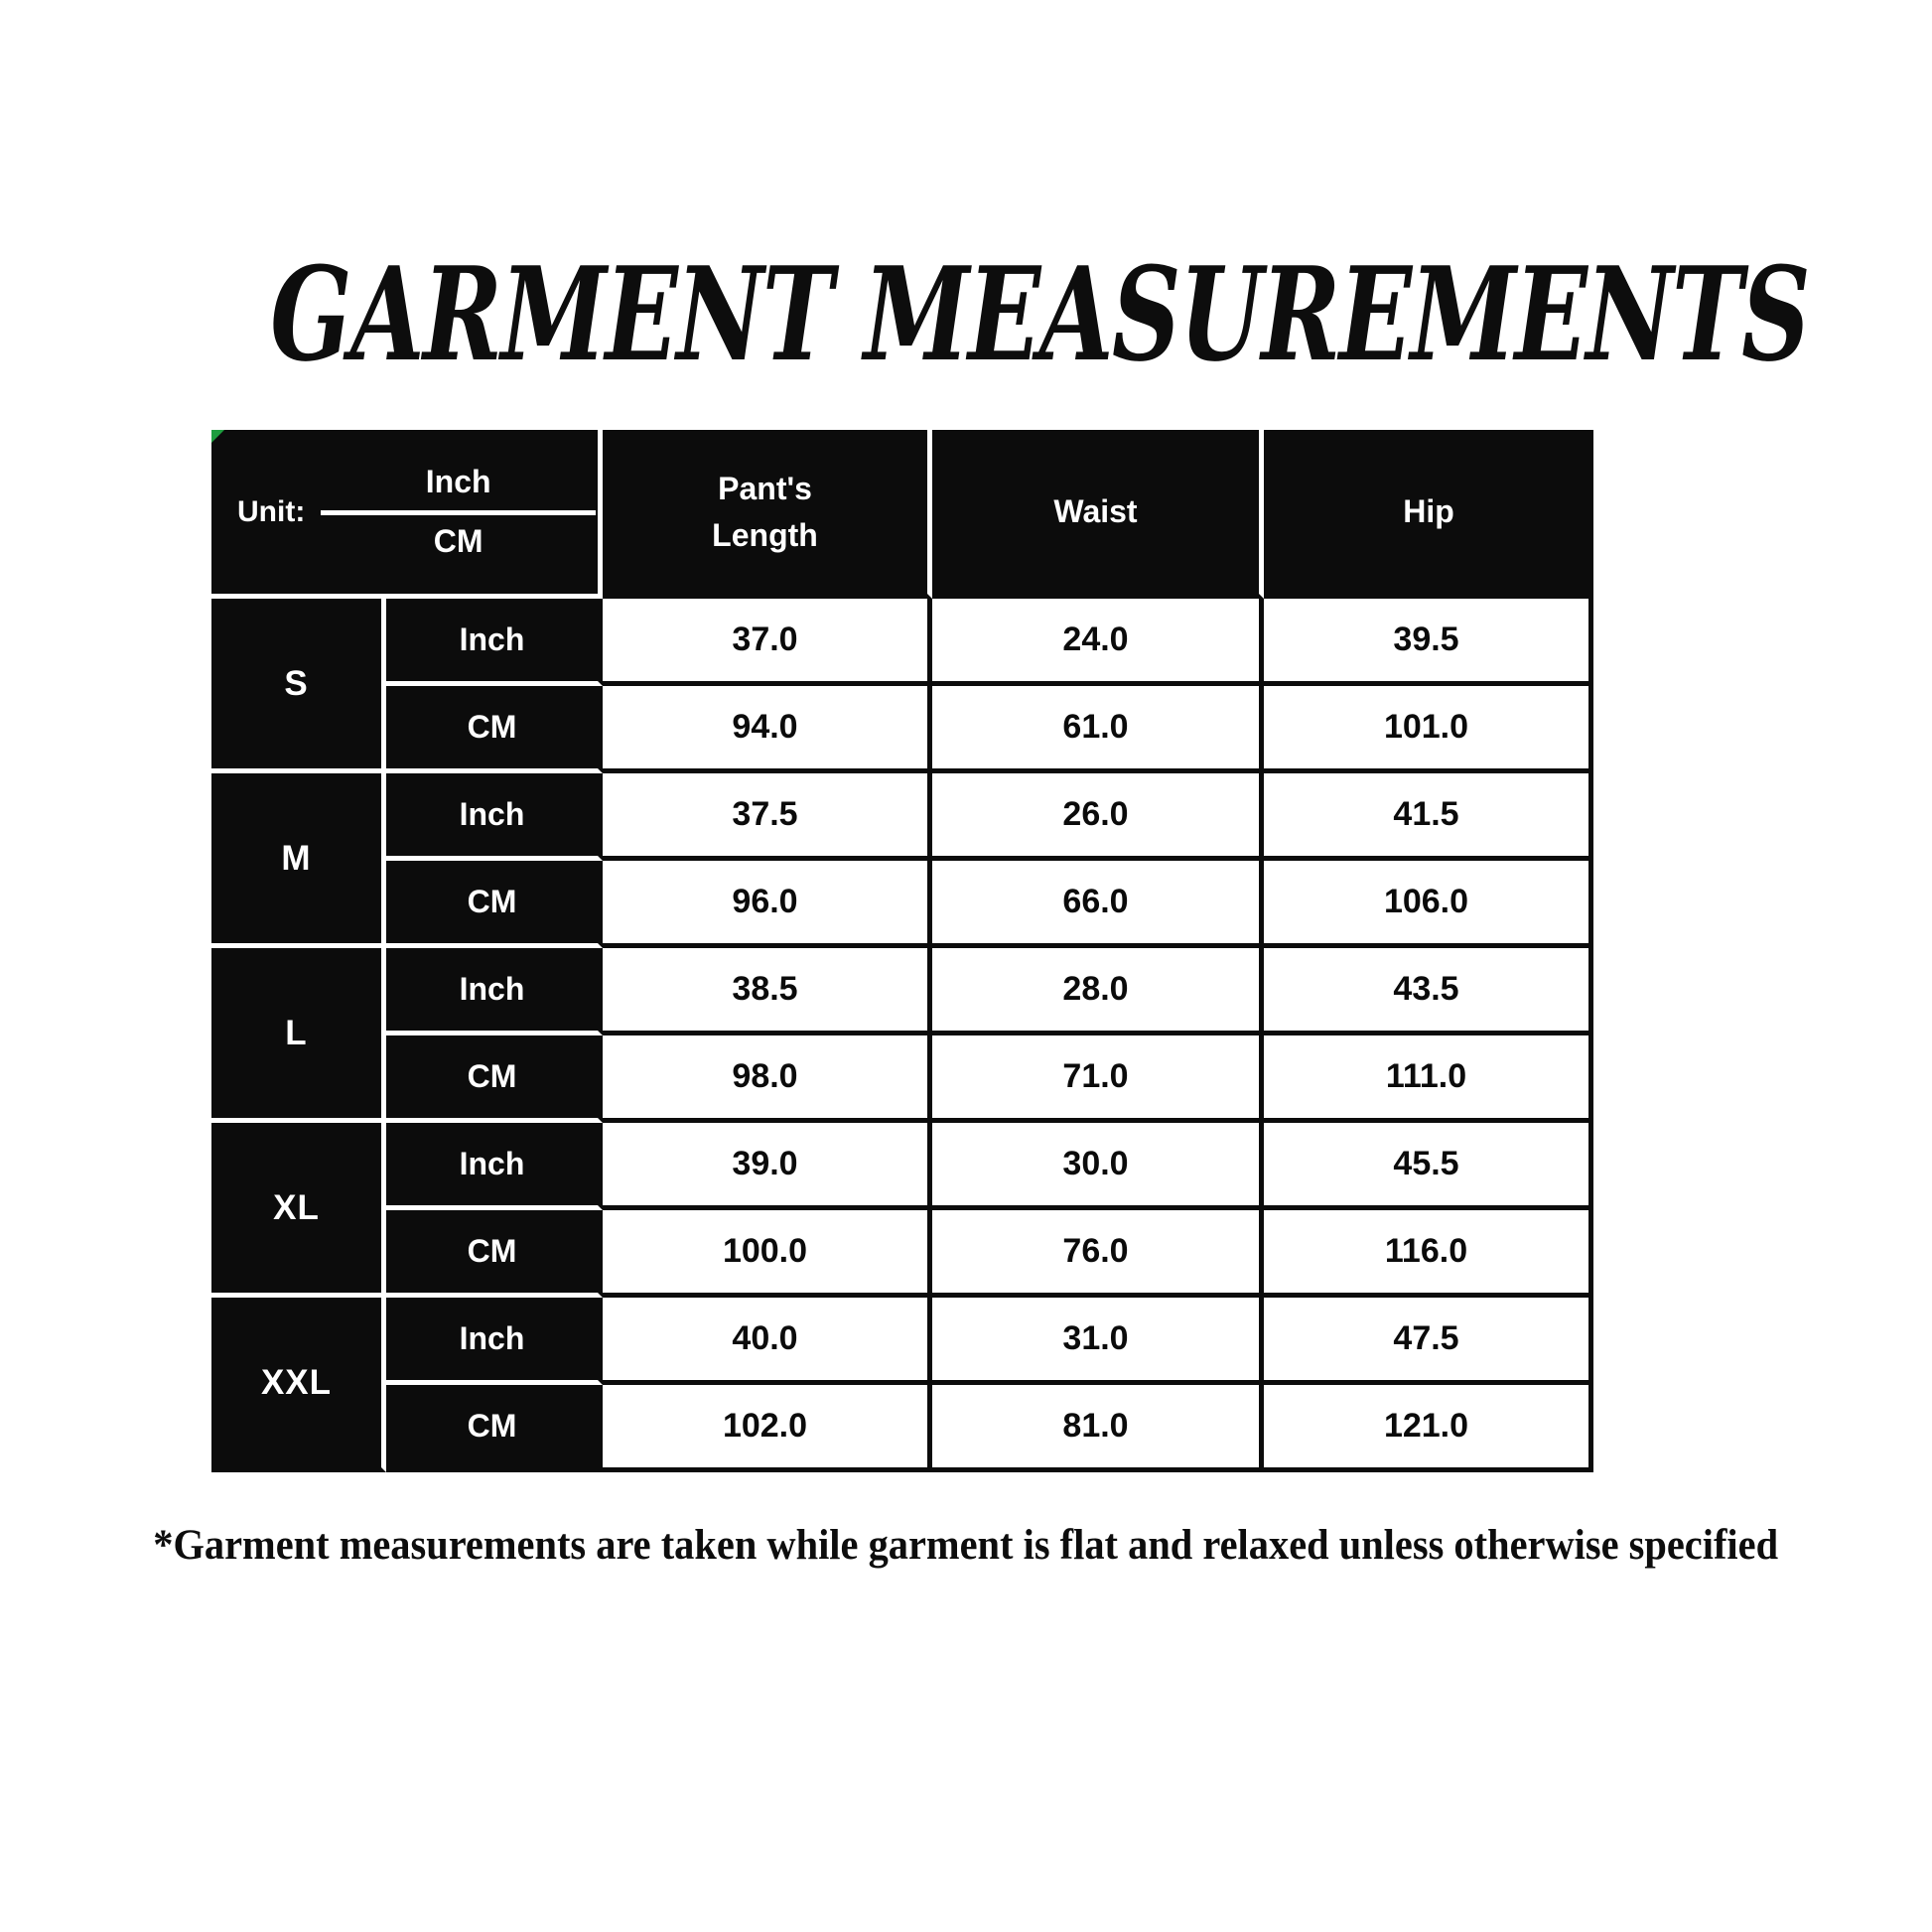  What do you see at coordinates (768, 1167) in the screenshot?
I see `measurement-cell: 39.0` at bounding box center [768, 1167].